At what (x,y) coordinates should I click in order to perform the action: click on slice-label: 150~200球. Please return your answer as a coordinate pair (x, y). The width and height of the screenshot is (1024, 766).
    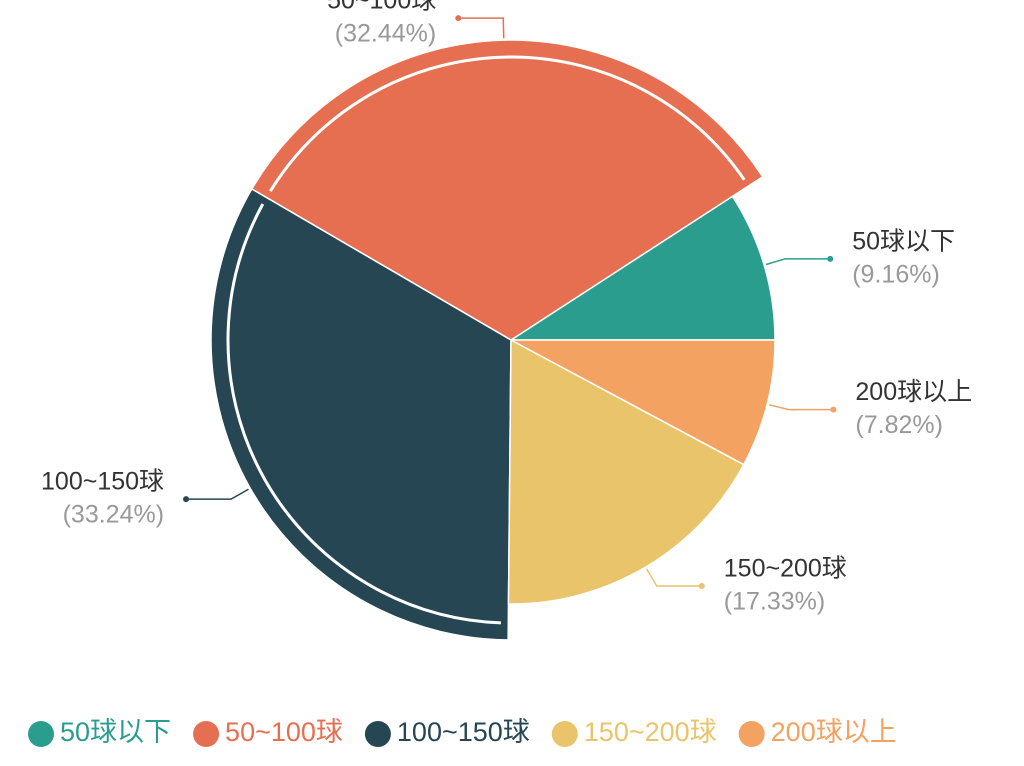
    Looking at the image, I should click on (785, 569).